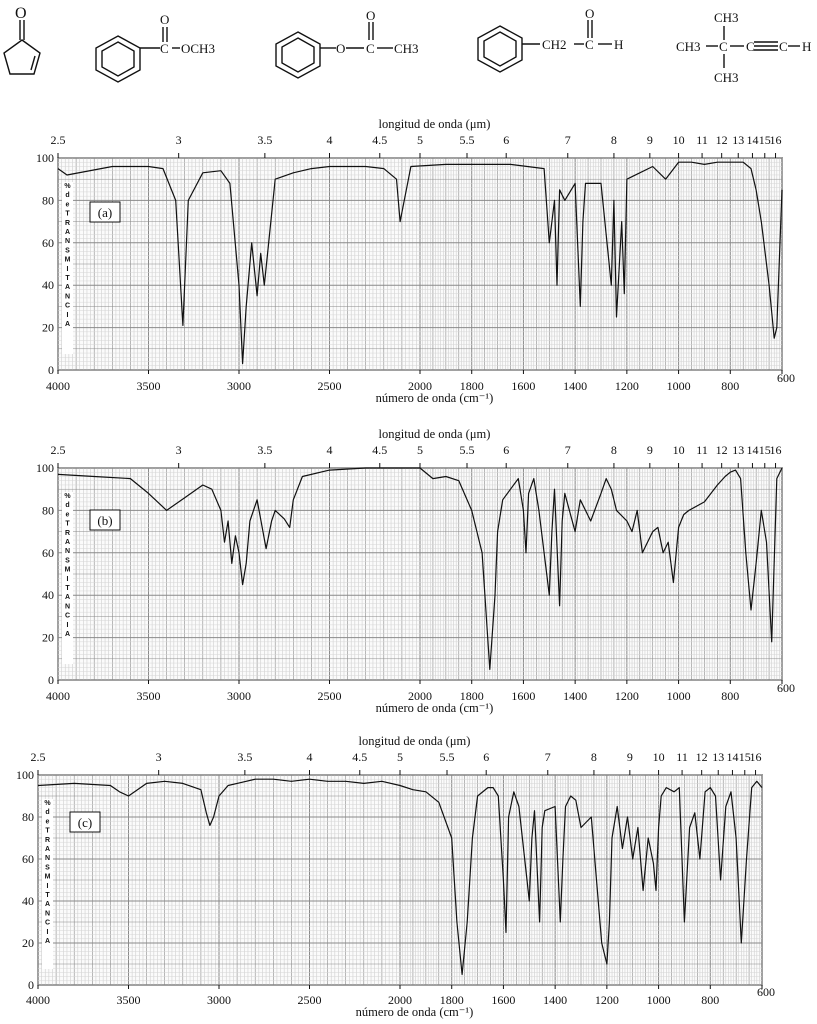 This screenshot has height=1024, width=817. What do you see at coordinates (627, 696) in the screenshot?
I see `x-tick-label: 1200` at bounding box center [627, 696].